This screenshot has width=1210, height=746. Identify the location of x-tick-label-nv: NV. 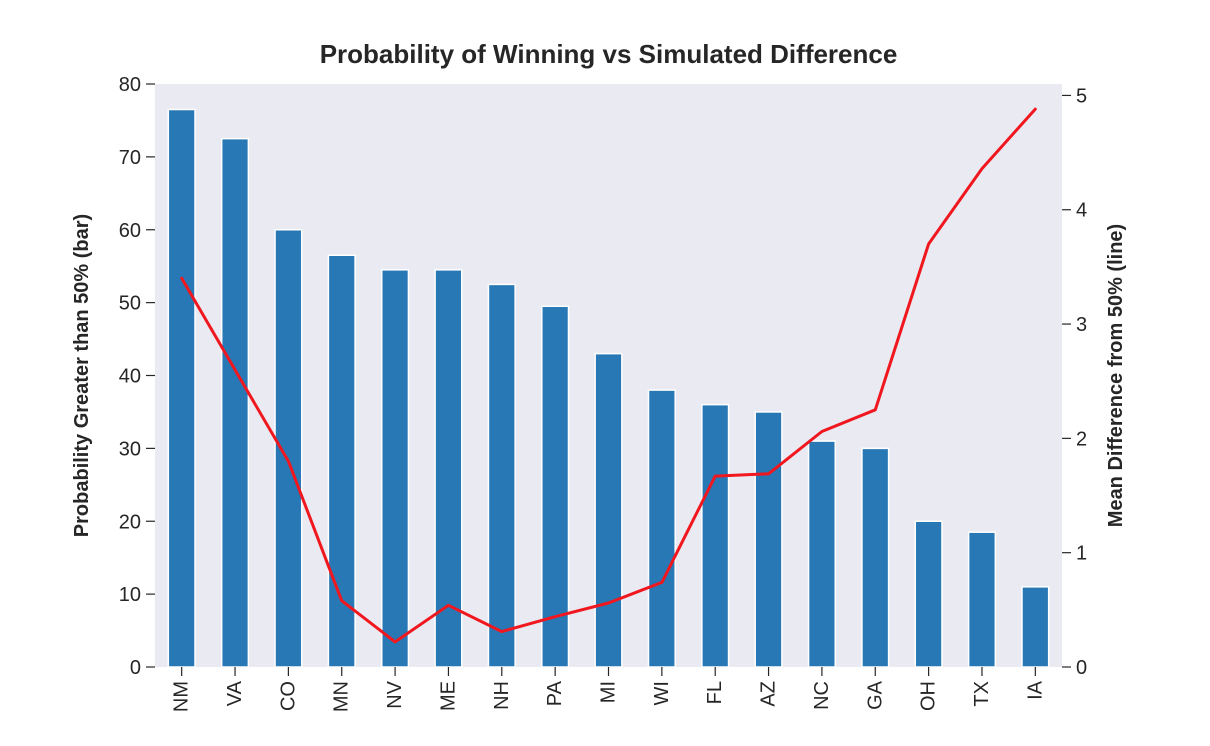
(395, 694).